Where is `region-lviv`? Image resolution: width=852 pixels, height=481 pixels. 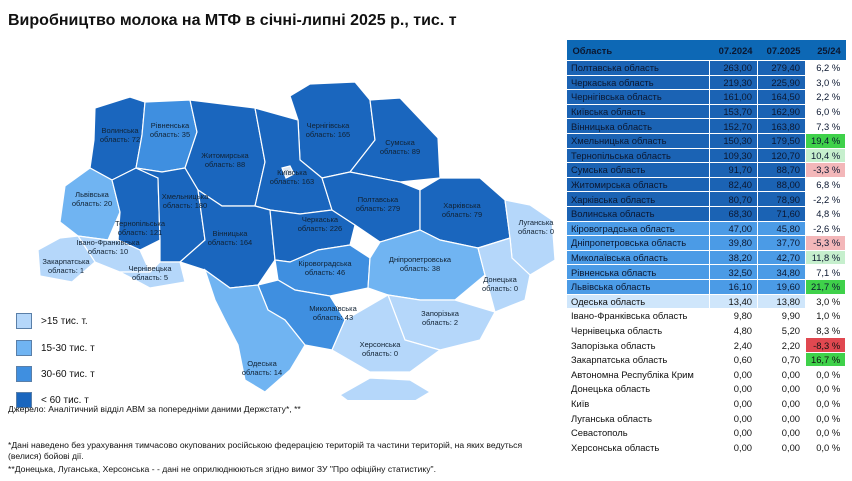 region-lviv is located at coordinates (90, 204).